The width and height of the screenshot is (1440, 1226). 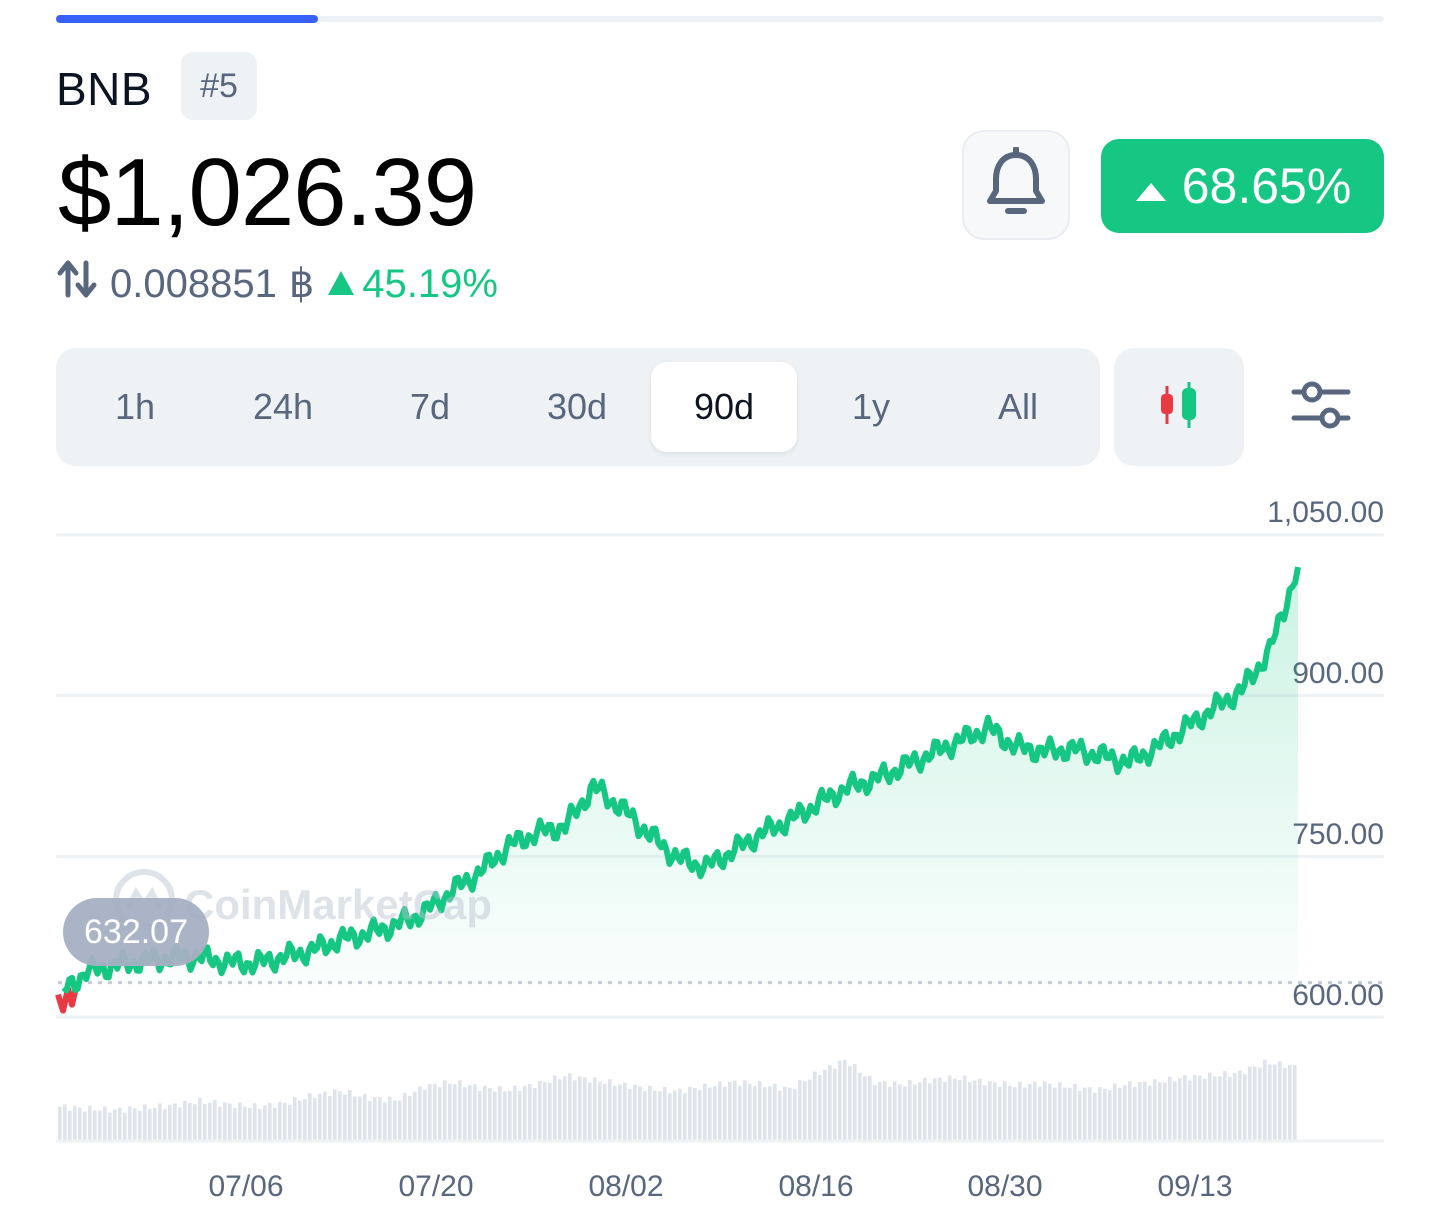 What do you see at coordinates (724, 407) in the screenshot?
I see `range-tab-90d: 90d` at bounding box center [724, 407].